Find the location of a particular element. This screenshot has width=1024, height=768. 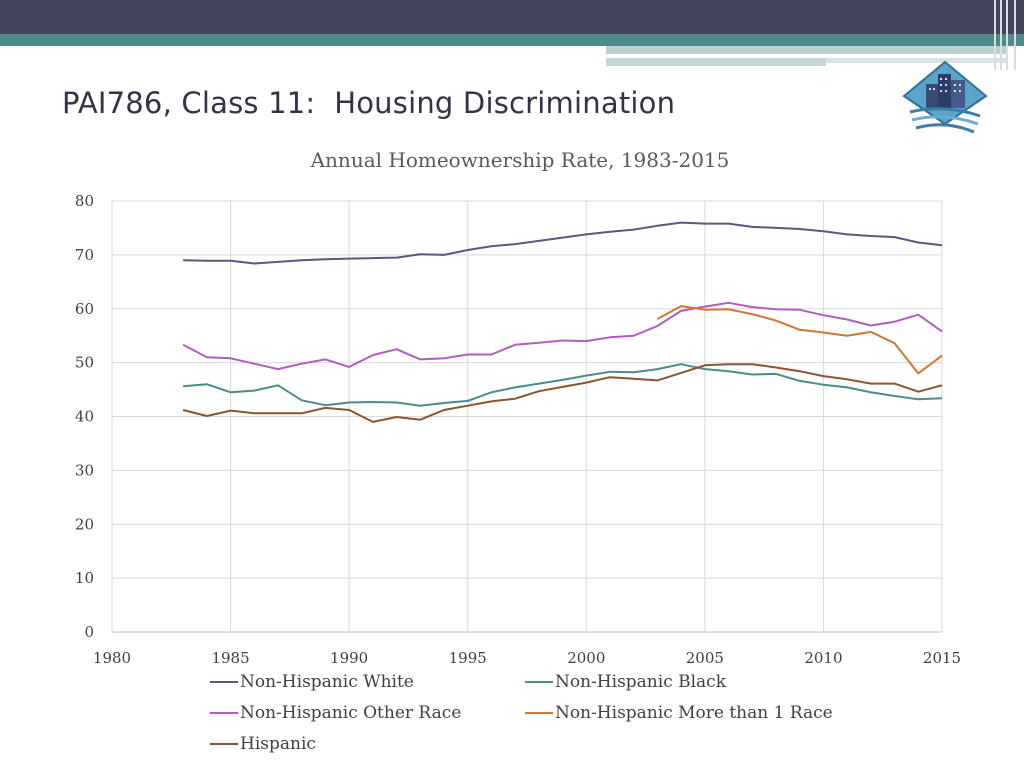

series-line-non-hispanic-other-race is located at coordinates (562, 336).